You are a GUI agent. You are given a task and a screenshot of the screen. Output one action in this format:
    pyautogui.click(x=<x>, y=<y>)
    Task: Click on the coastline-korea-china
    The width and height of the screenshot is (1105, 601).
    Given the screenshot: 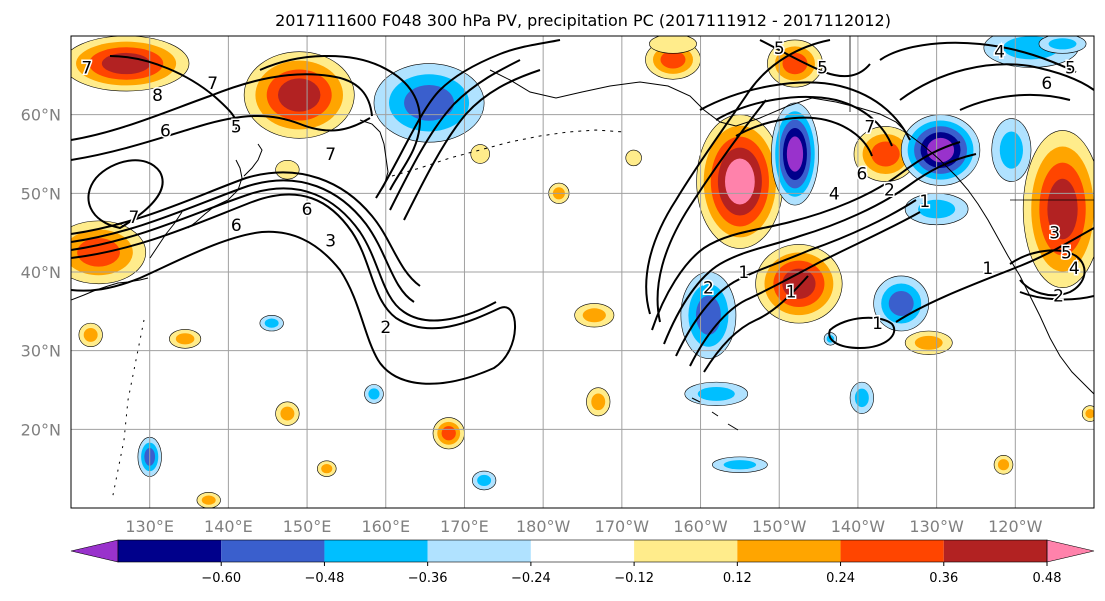 What is the action you would take?
    pyautogui.click(x=127, y=256)
    